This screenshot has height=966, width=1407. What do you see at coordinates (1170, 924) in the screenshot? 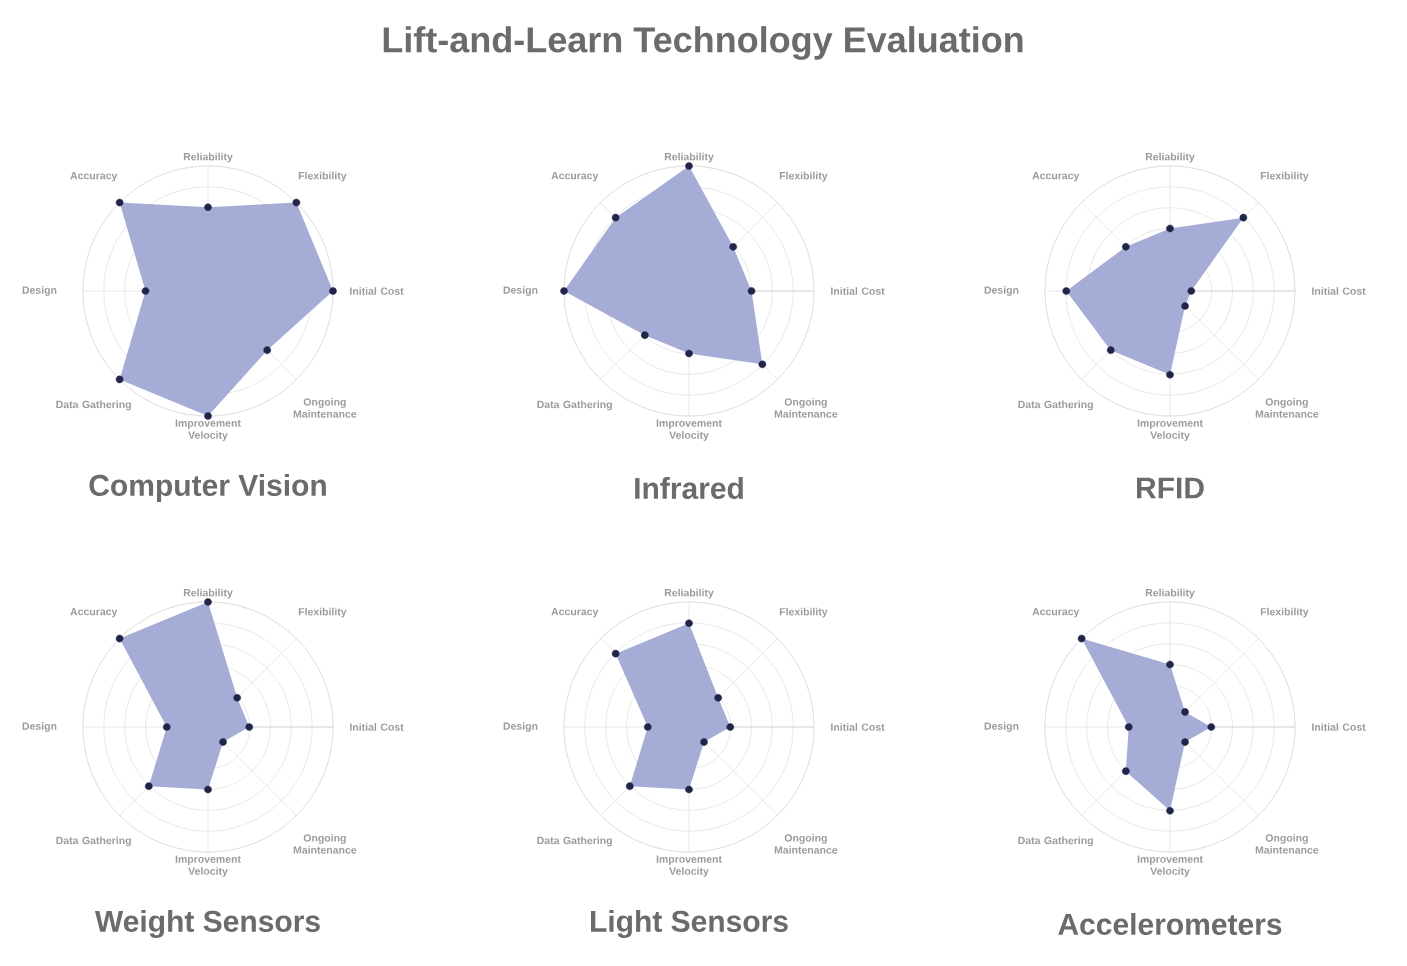
I see `text: Accelerometers` at bounding box center [1170, 924].